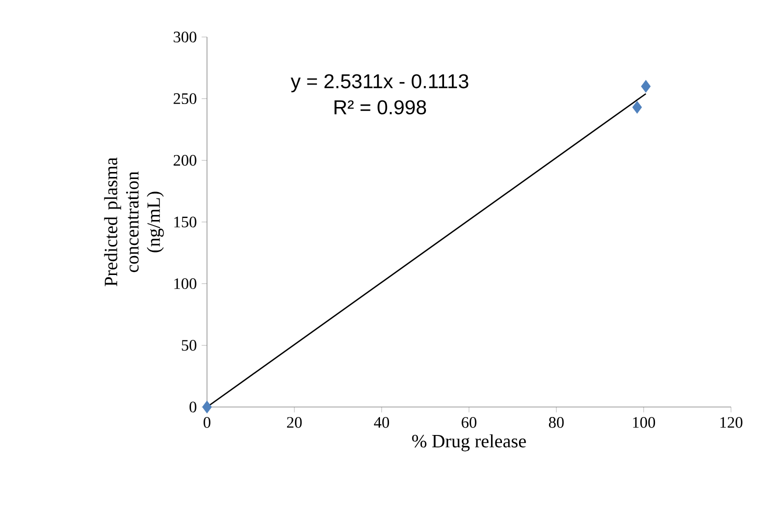 The width and height of the screenshot is (760, 508). Describe the element at coordinates (469, 422) in the screenshot. I see `x-tick-label: 60` at that location.